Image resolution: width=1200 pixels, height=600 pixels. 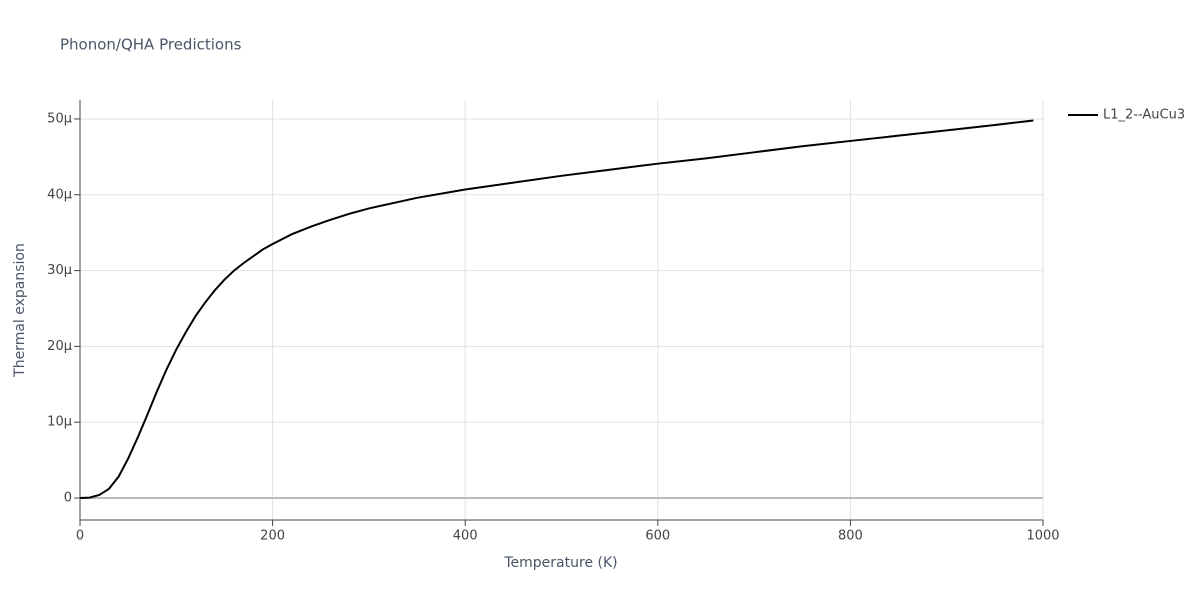 I want to click on chart-title: Phonon/QHA Predictions, so click(x=151, y=45).